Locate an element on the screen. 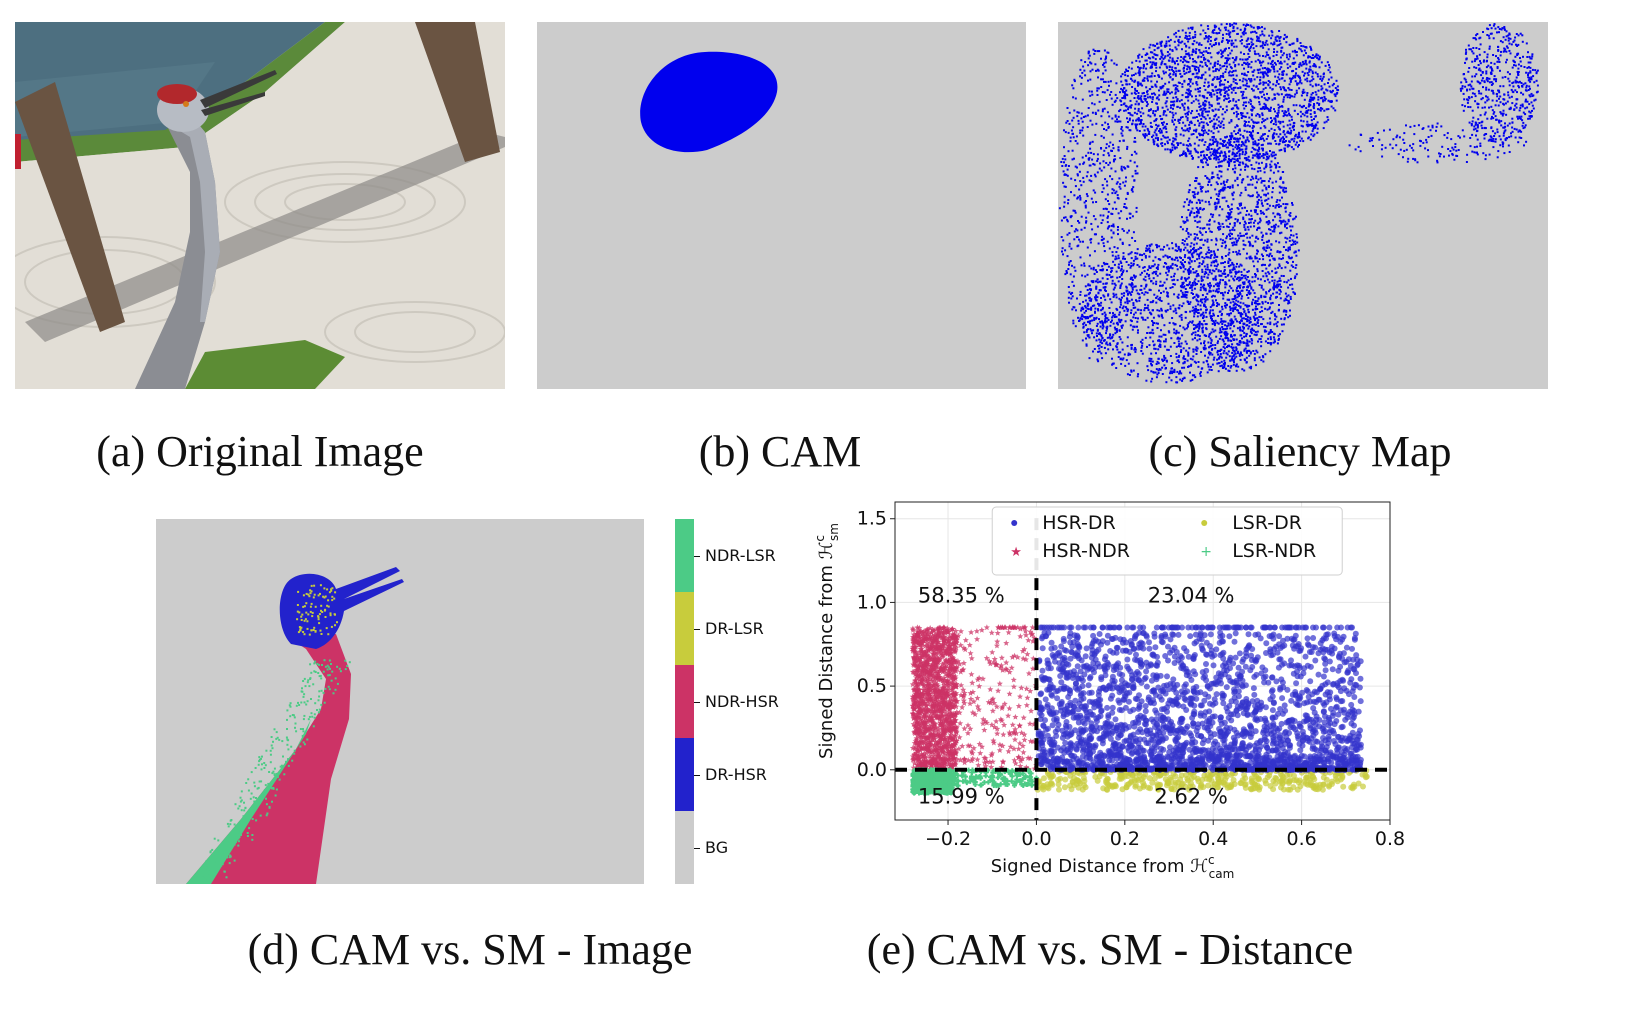 This screenshot has width=1628, height=1024. colorbar-segment-ndr-lsr is located at coordinates (684, 555).